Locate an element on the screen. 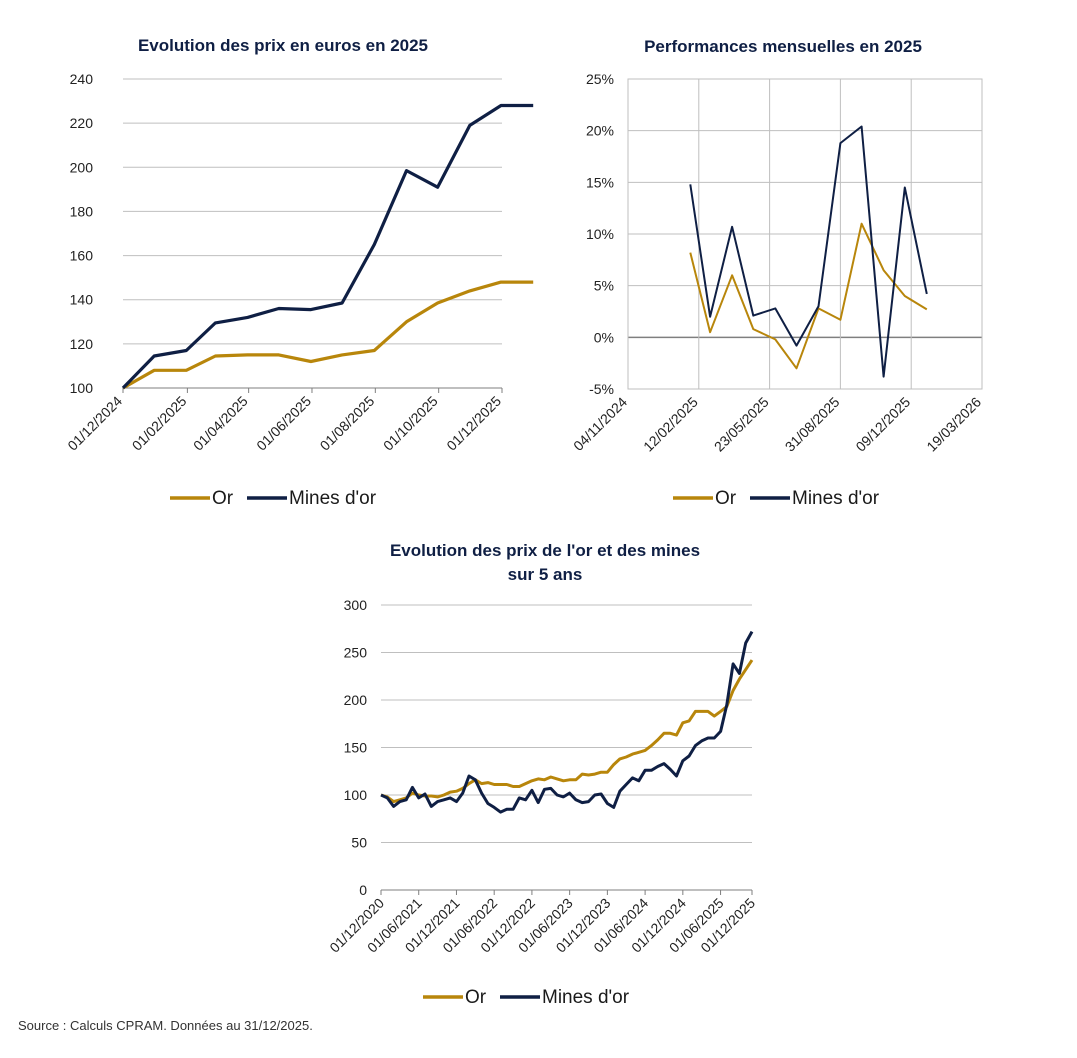 This screenshot has height=1058, width=1077. x-tick-label: 01/12/2024 is located at coordinates (94, 423).